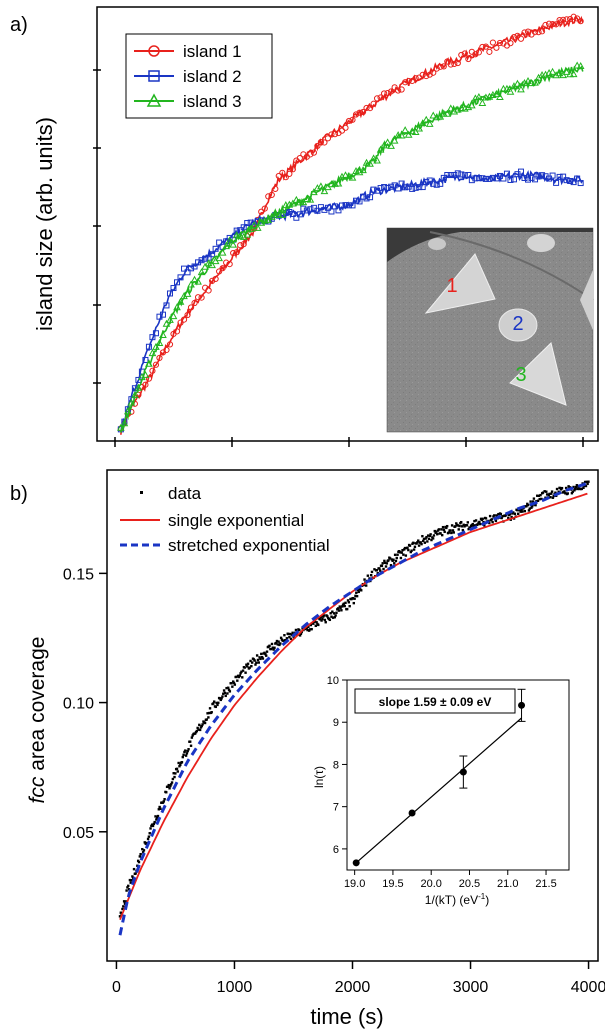 This screenshot has height=1030, width=605. What do you see at coordinates (336, 850) in the screenshot?
I see `inset-y-tick-label: 6` at bounding box center [336, 850].